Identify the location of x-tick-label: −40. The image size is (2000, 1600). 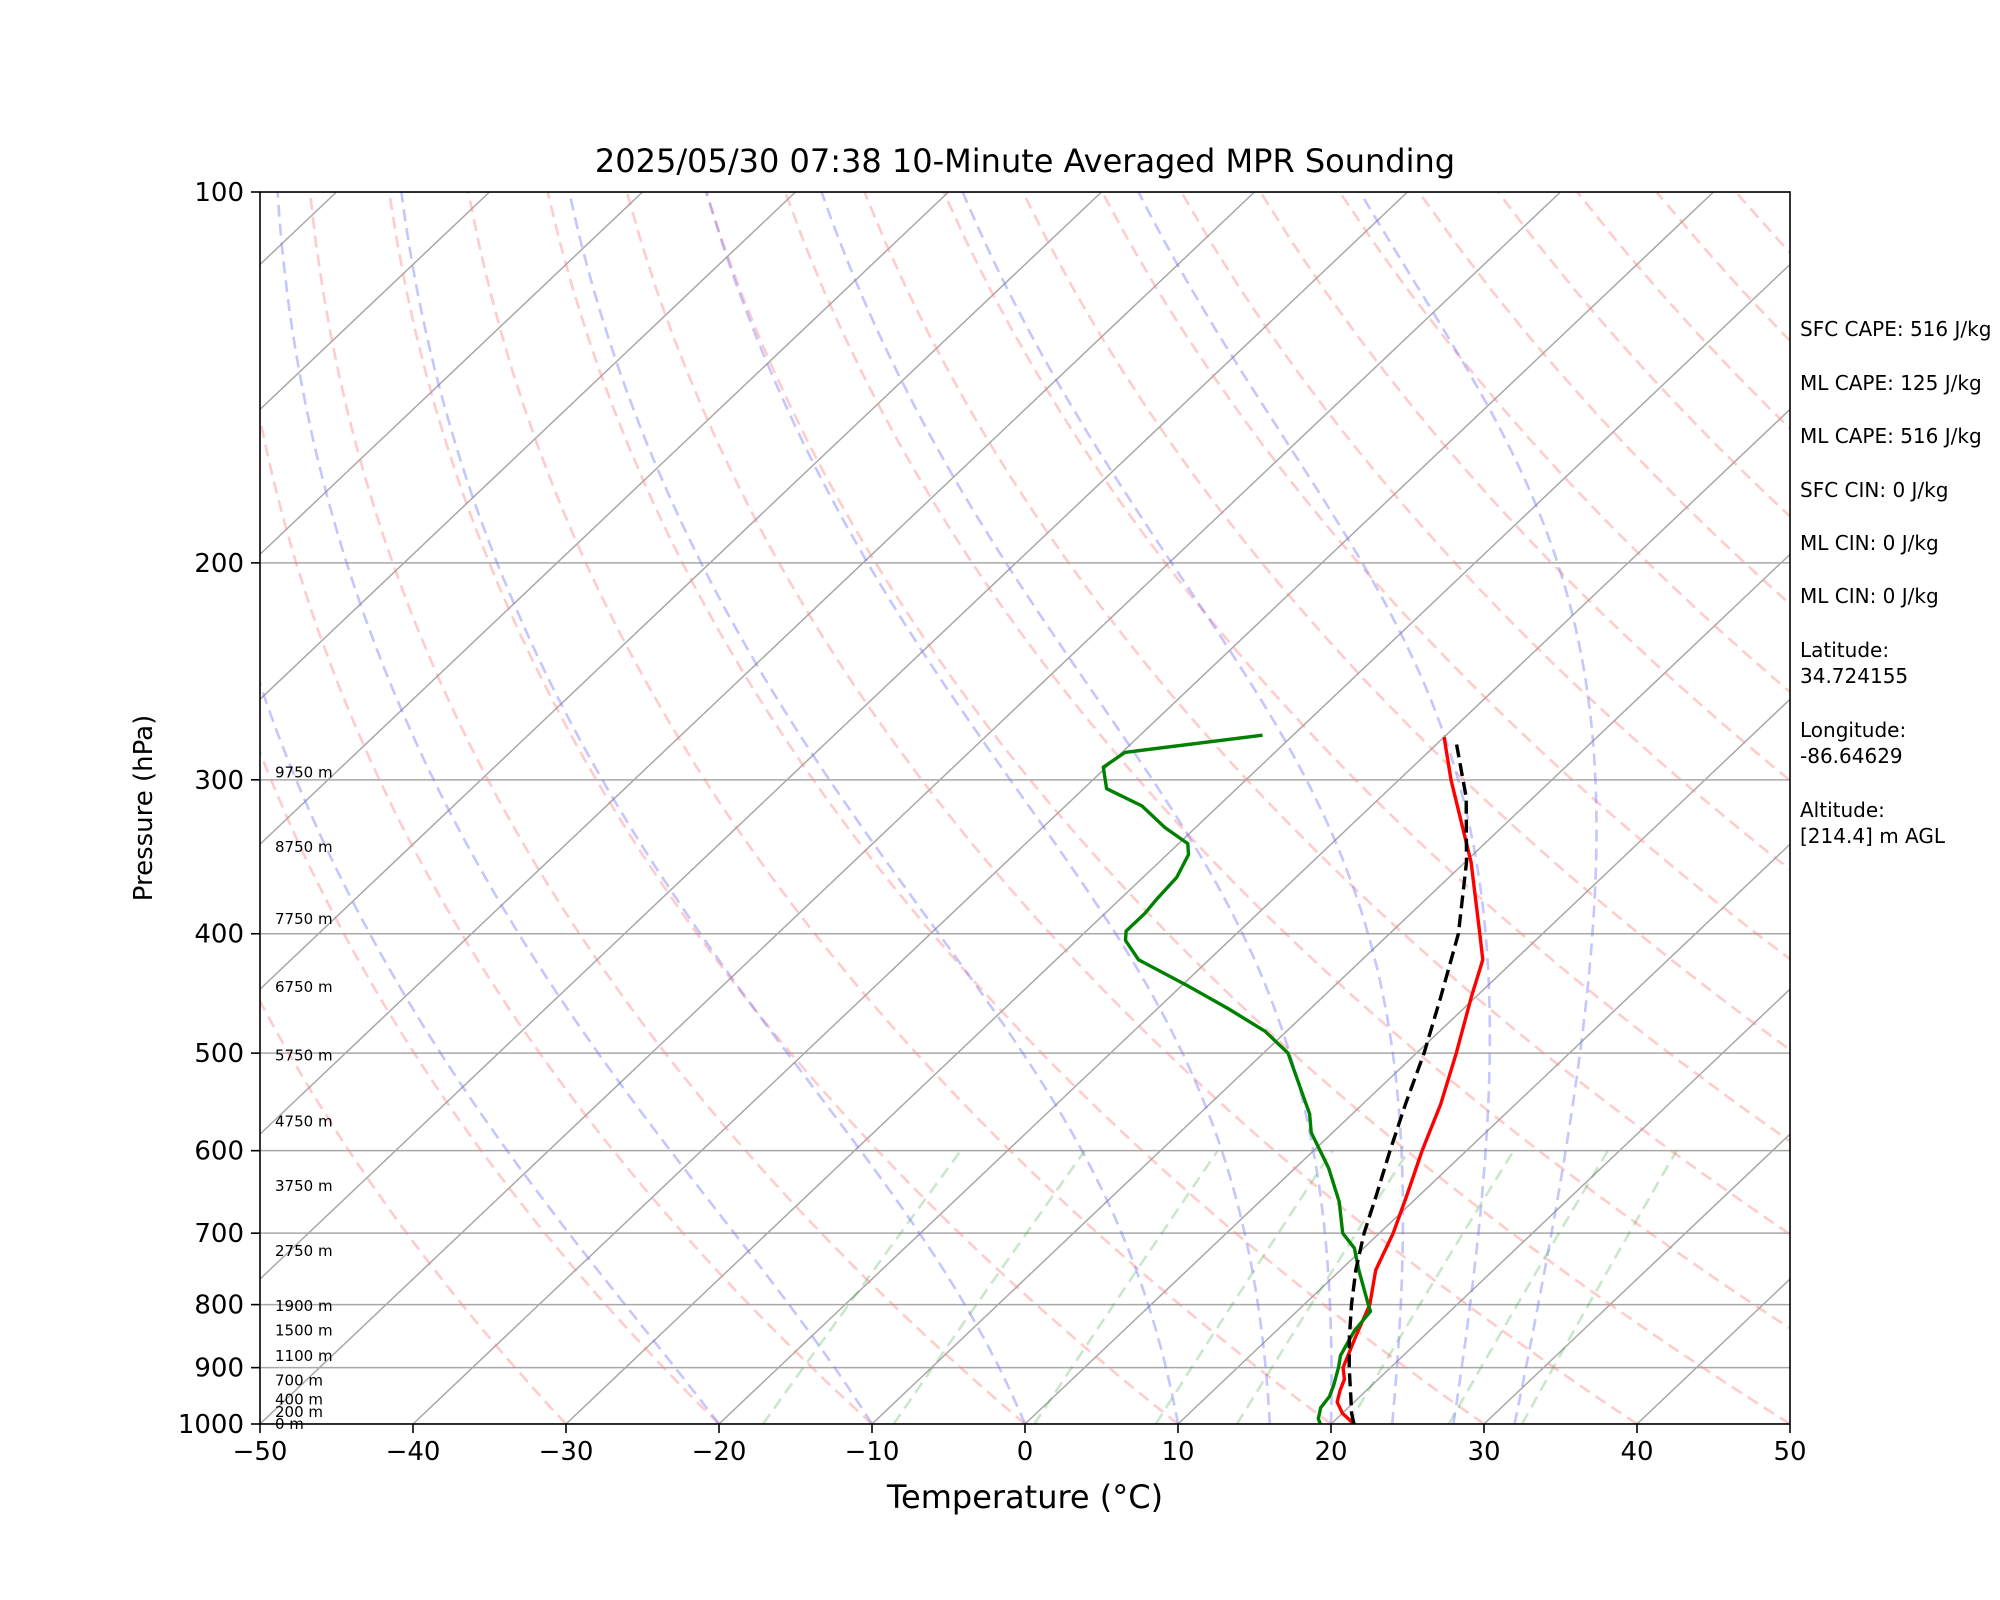
(413, 1452).